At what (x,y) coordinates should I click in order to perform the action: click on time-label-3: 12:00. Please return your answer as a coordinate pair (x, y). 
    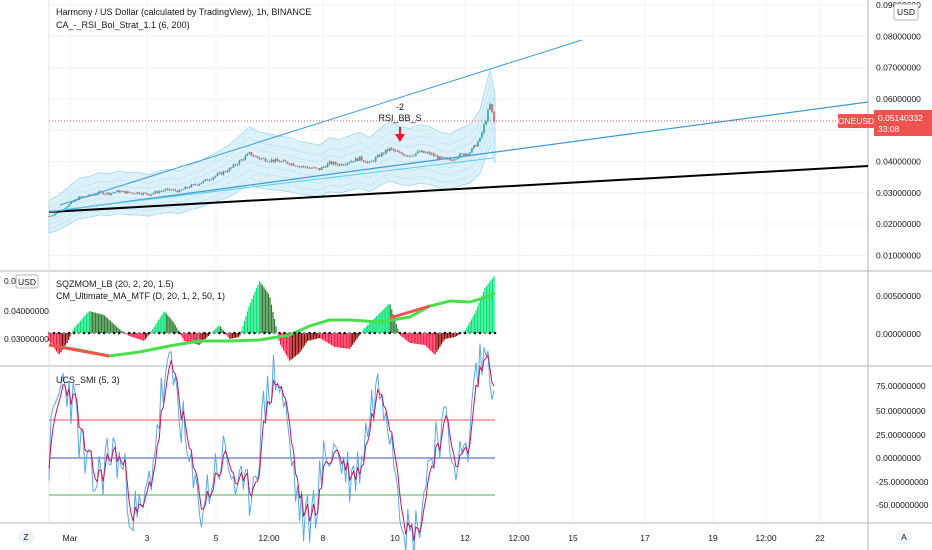
    Looking at the image, I should click on (269, 538).